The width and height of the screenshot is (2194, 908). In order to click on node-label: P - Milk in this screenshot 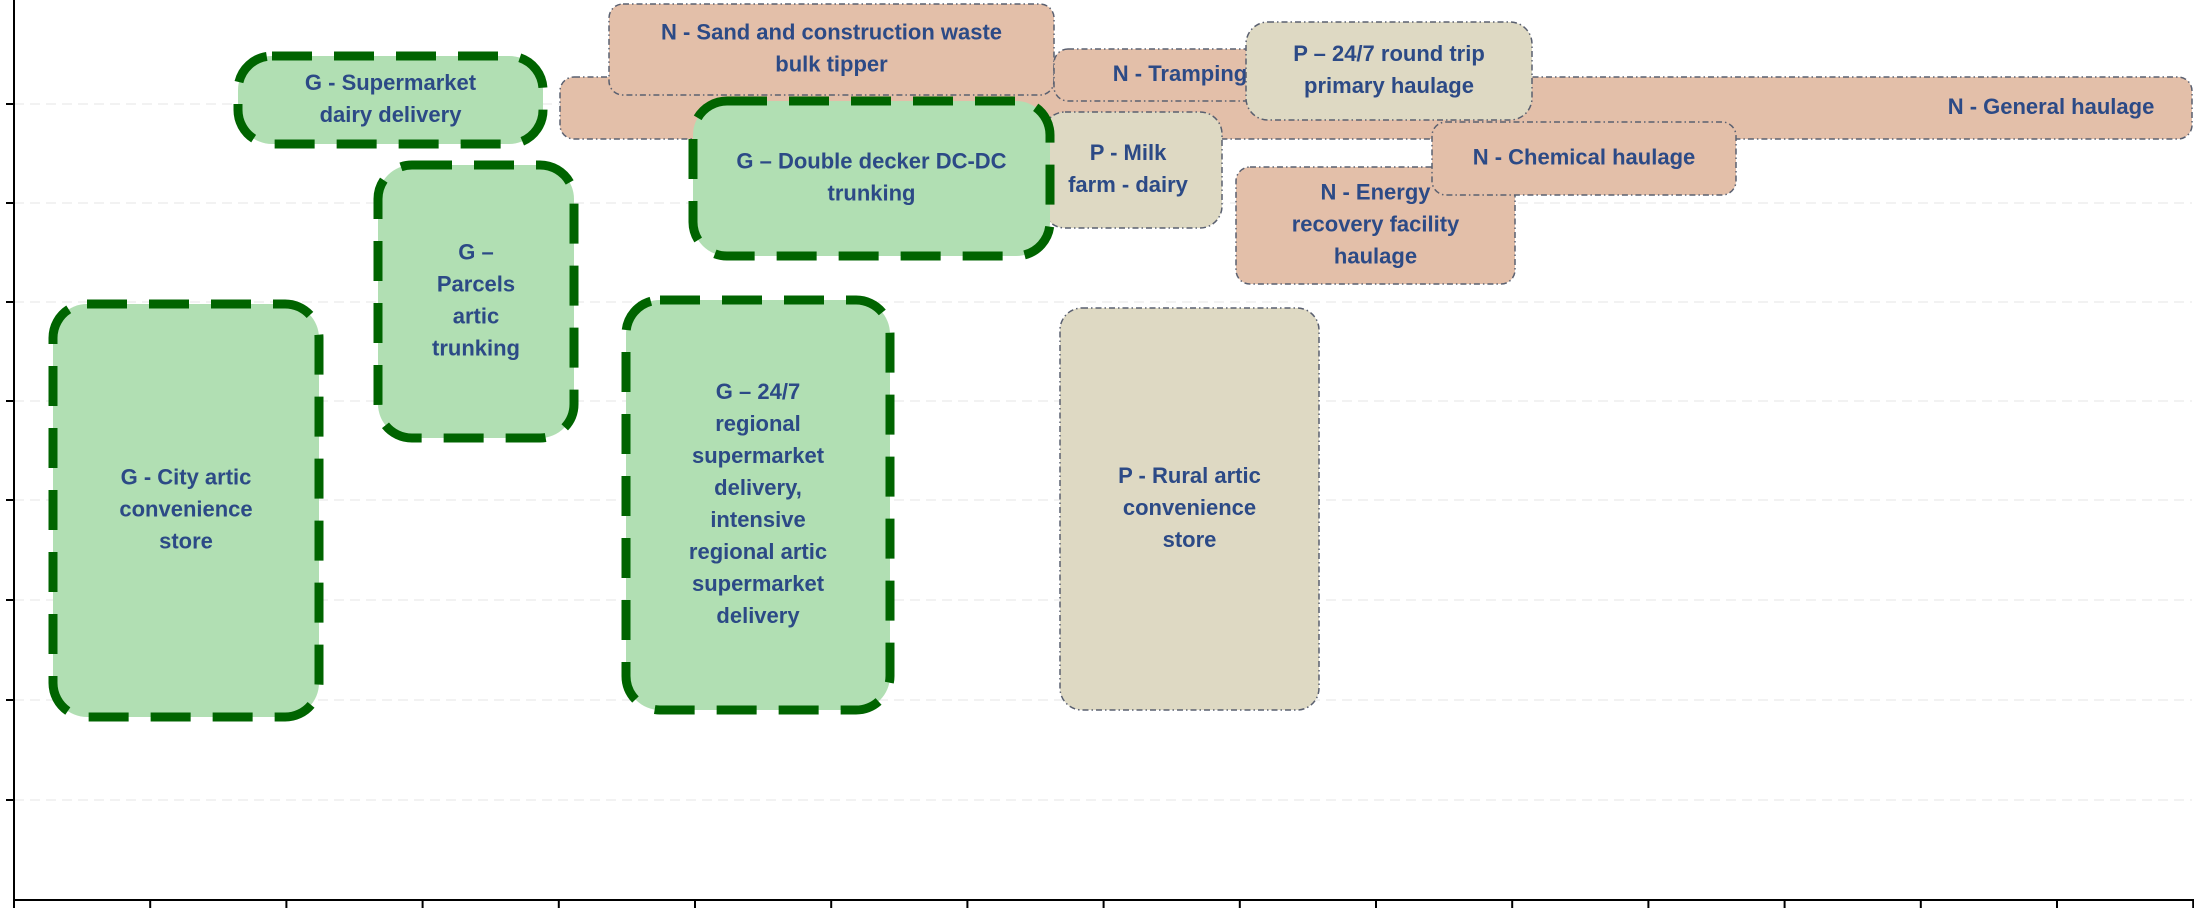, I will do `click(1128, 152)`.